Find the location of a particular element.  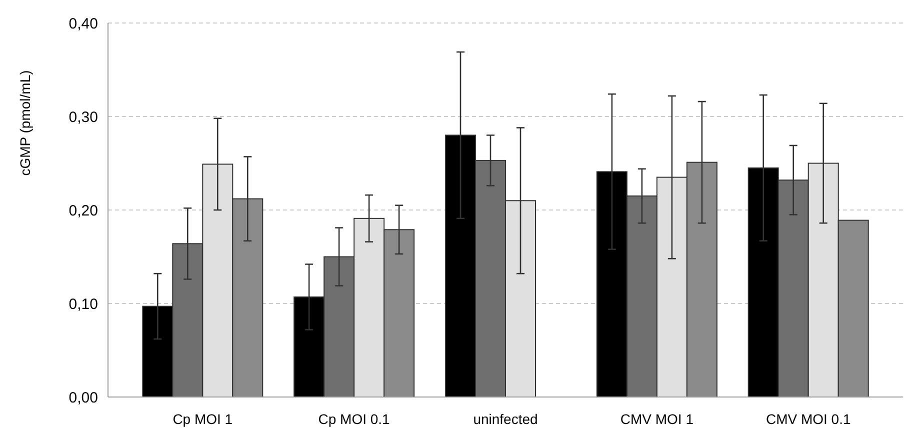

y-axis-title: cGMP (pmol/mL) is located at coordinates (25, 123).